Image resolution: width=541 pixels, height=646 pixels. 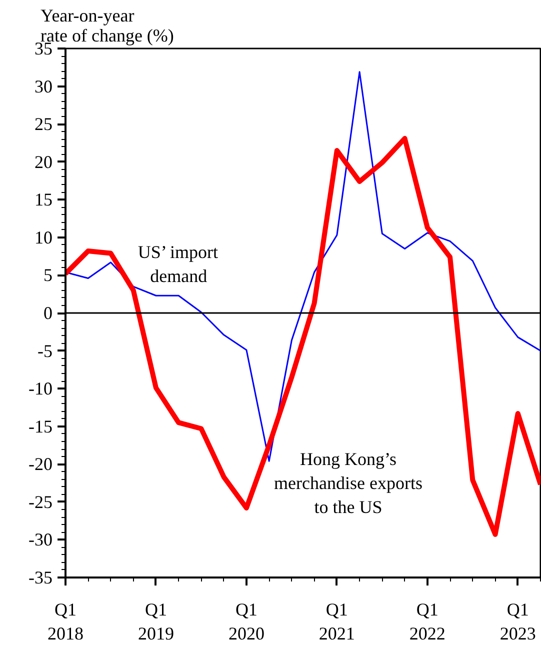 What do you see at coordinates (45, 350) in the screenshot?
I see `y-tick-label: -5` at bounding box center [45, 350].